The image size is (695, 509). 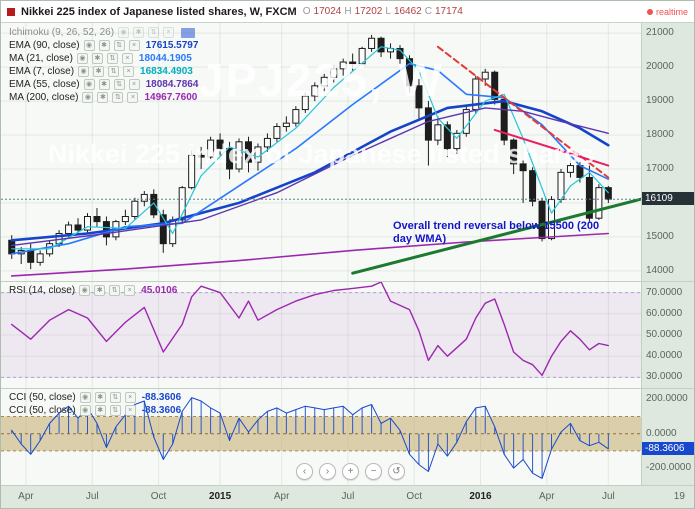 I want to click on realtime-status: realtime, so click(x=667, y=11).